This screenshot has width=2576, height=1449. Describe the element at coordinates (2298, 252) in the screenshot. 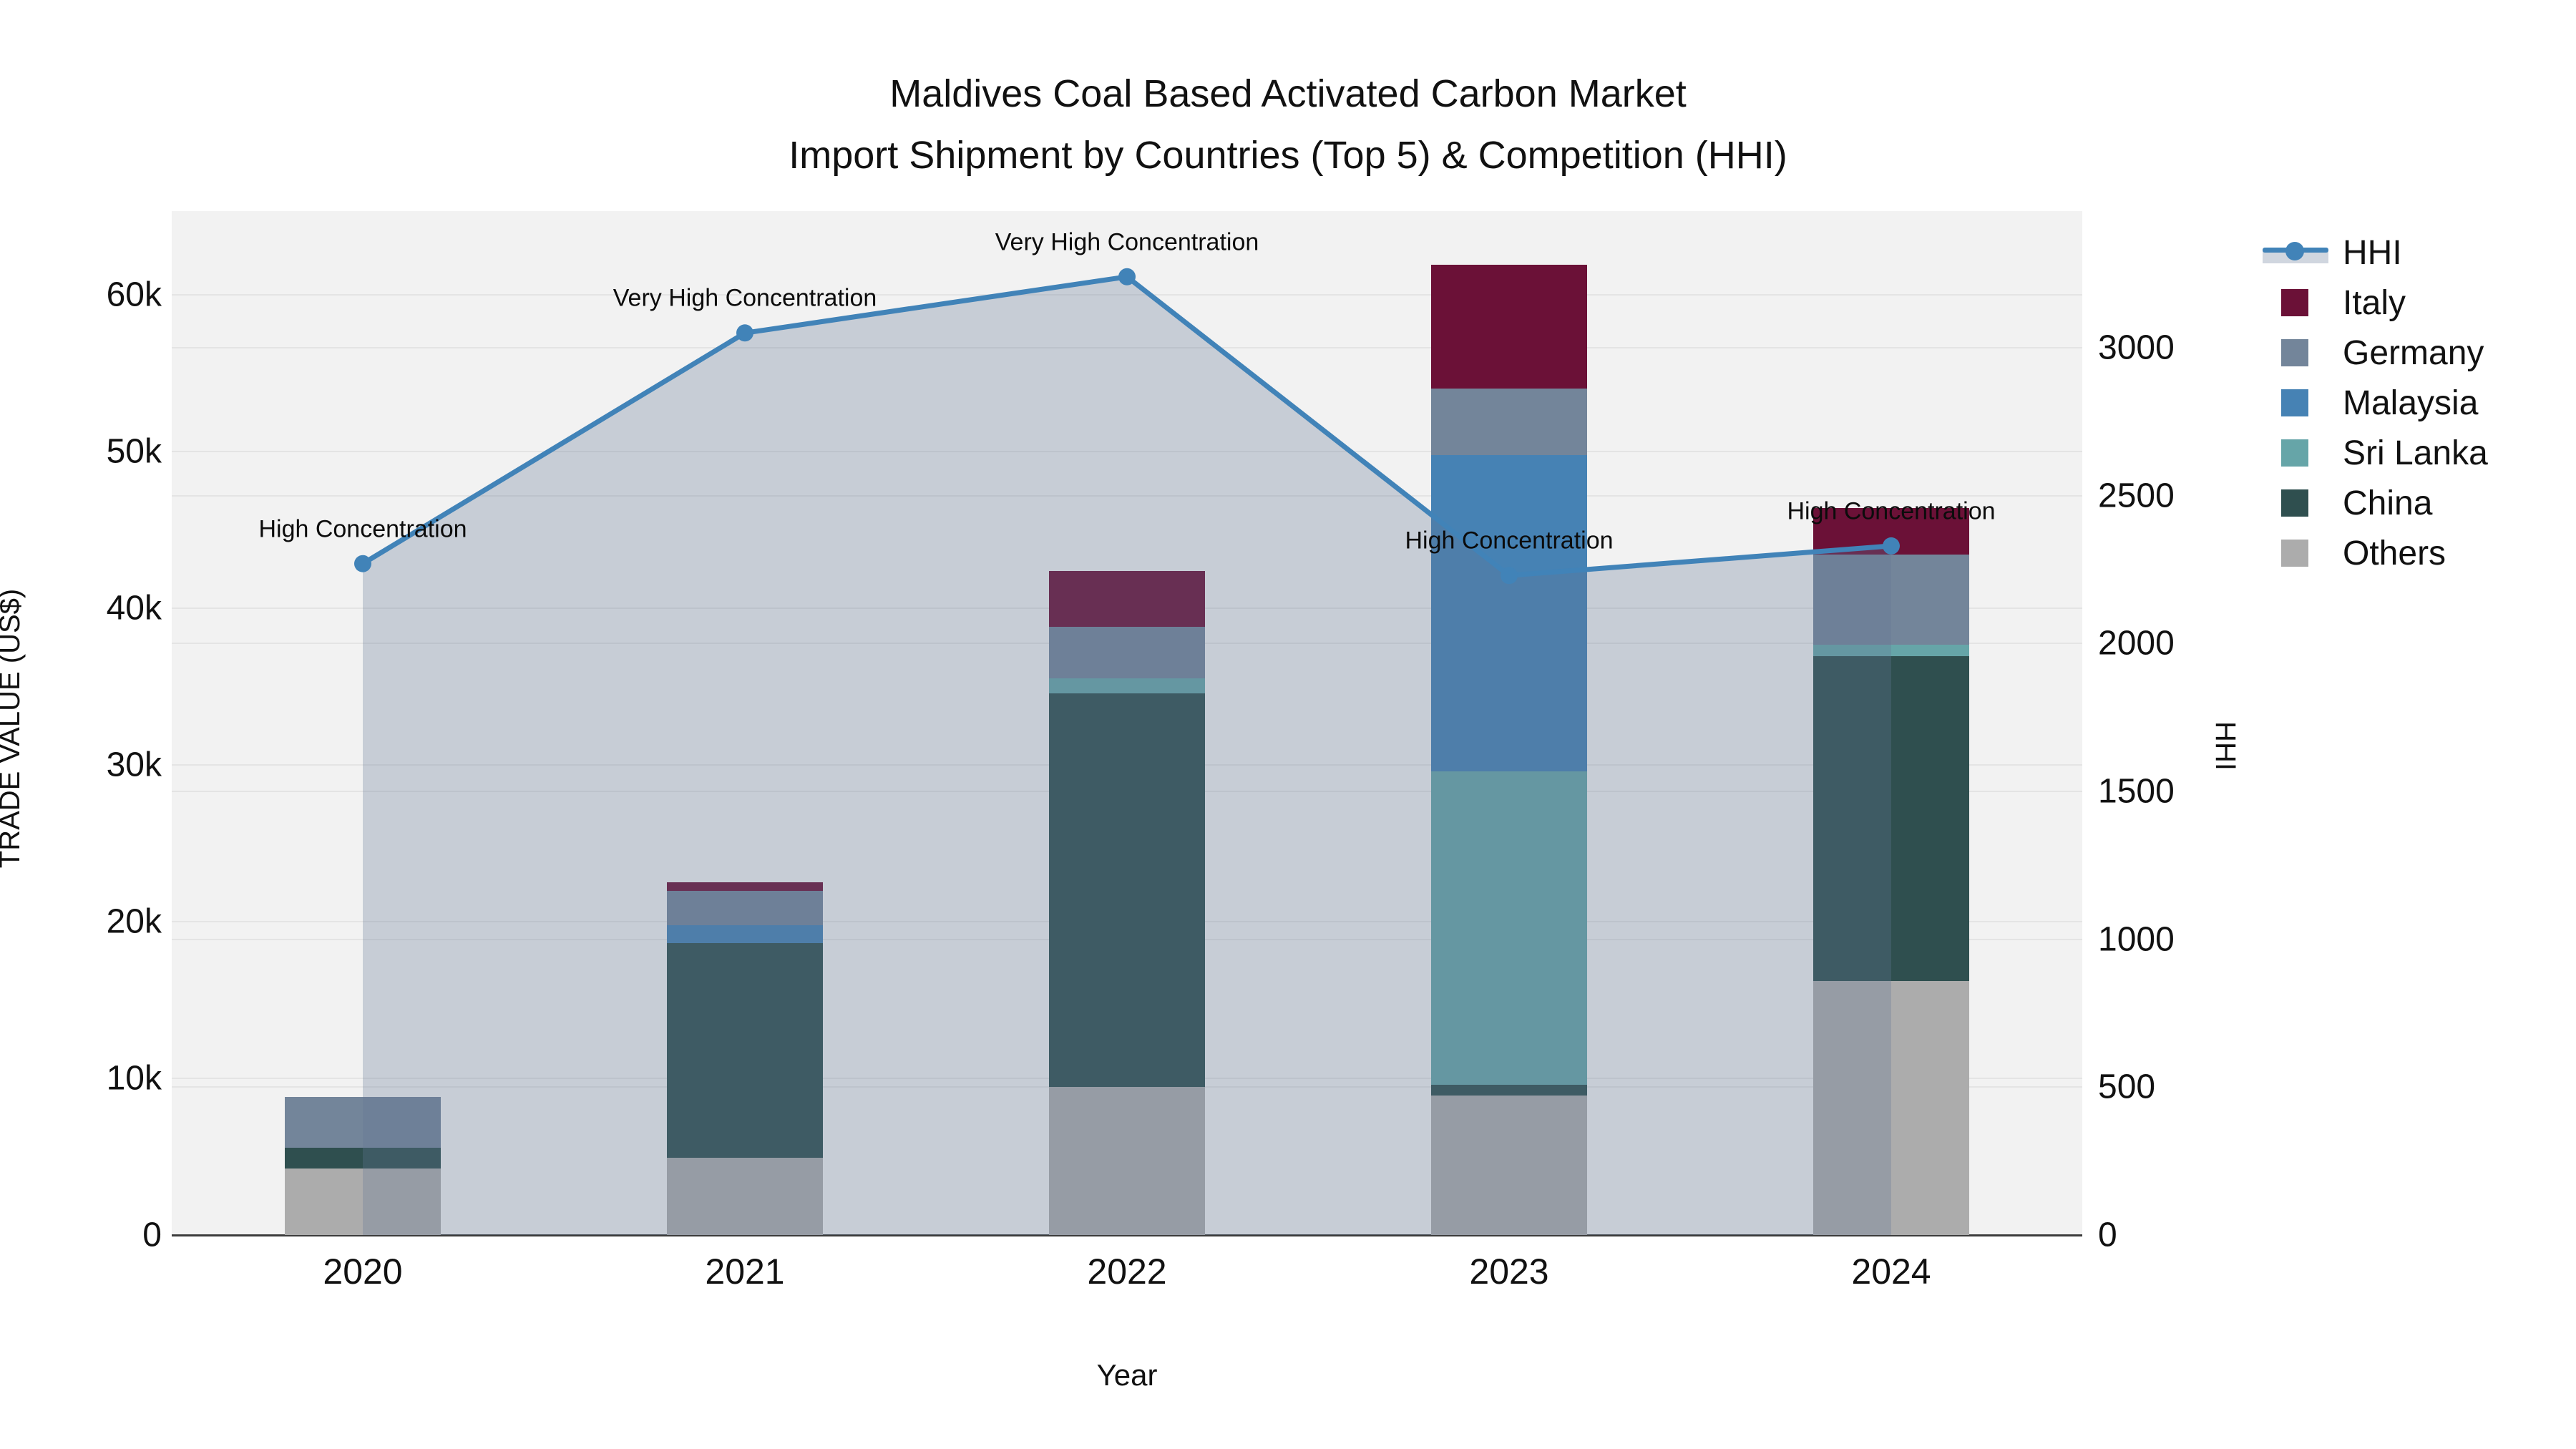

I see `hhi-line-icon` at that location.